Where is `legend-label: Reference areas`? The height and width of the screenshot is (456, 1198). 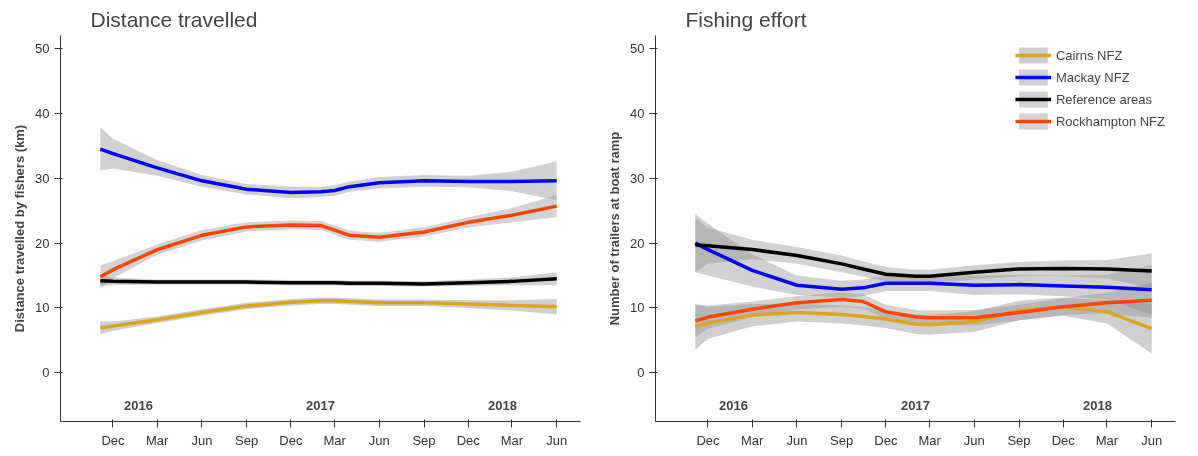 legend-label: Reference areas is located at coordinates (1104, 99).